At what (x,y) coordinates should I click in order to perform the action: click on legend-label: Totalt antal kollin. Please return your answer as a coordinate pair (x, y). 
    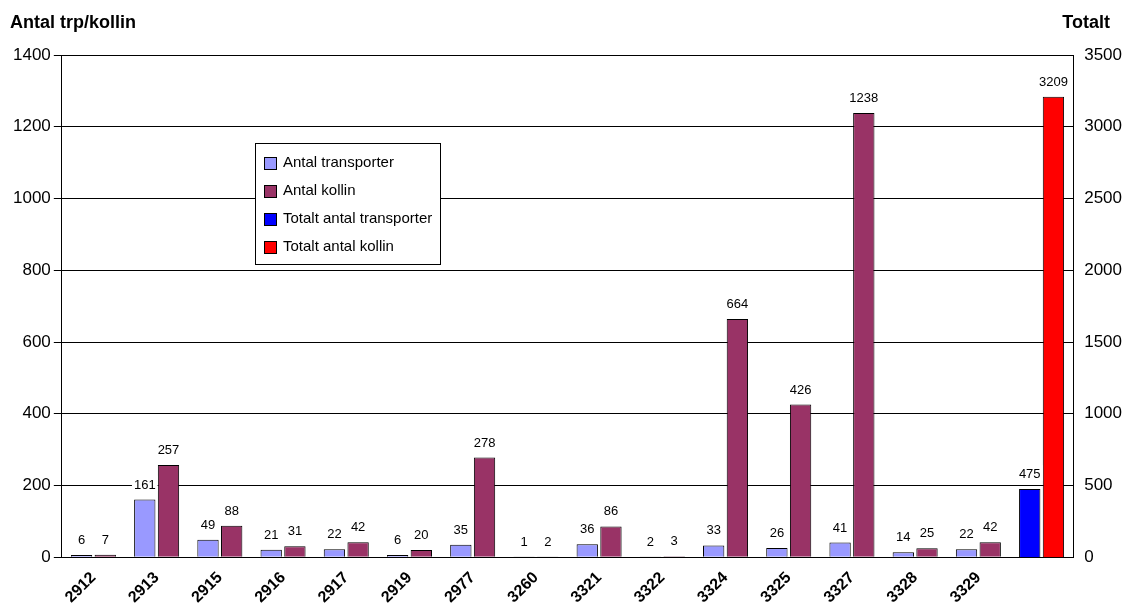
    Looking at the image, I should click on (338, 246).